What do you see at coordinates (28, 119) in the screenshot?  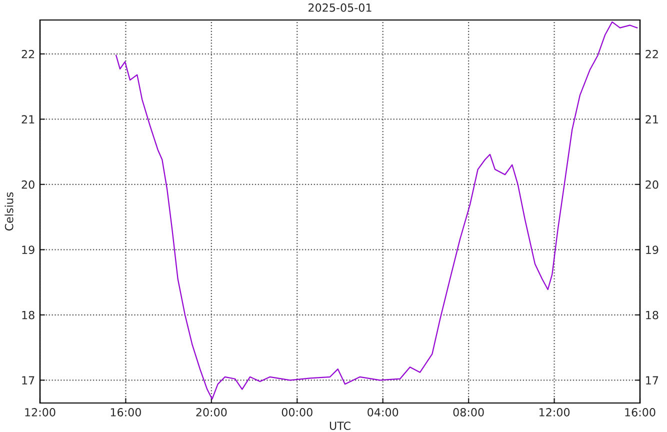 I see `y-tick-label: 21` at bounding box center [28, 119].